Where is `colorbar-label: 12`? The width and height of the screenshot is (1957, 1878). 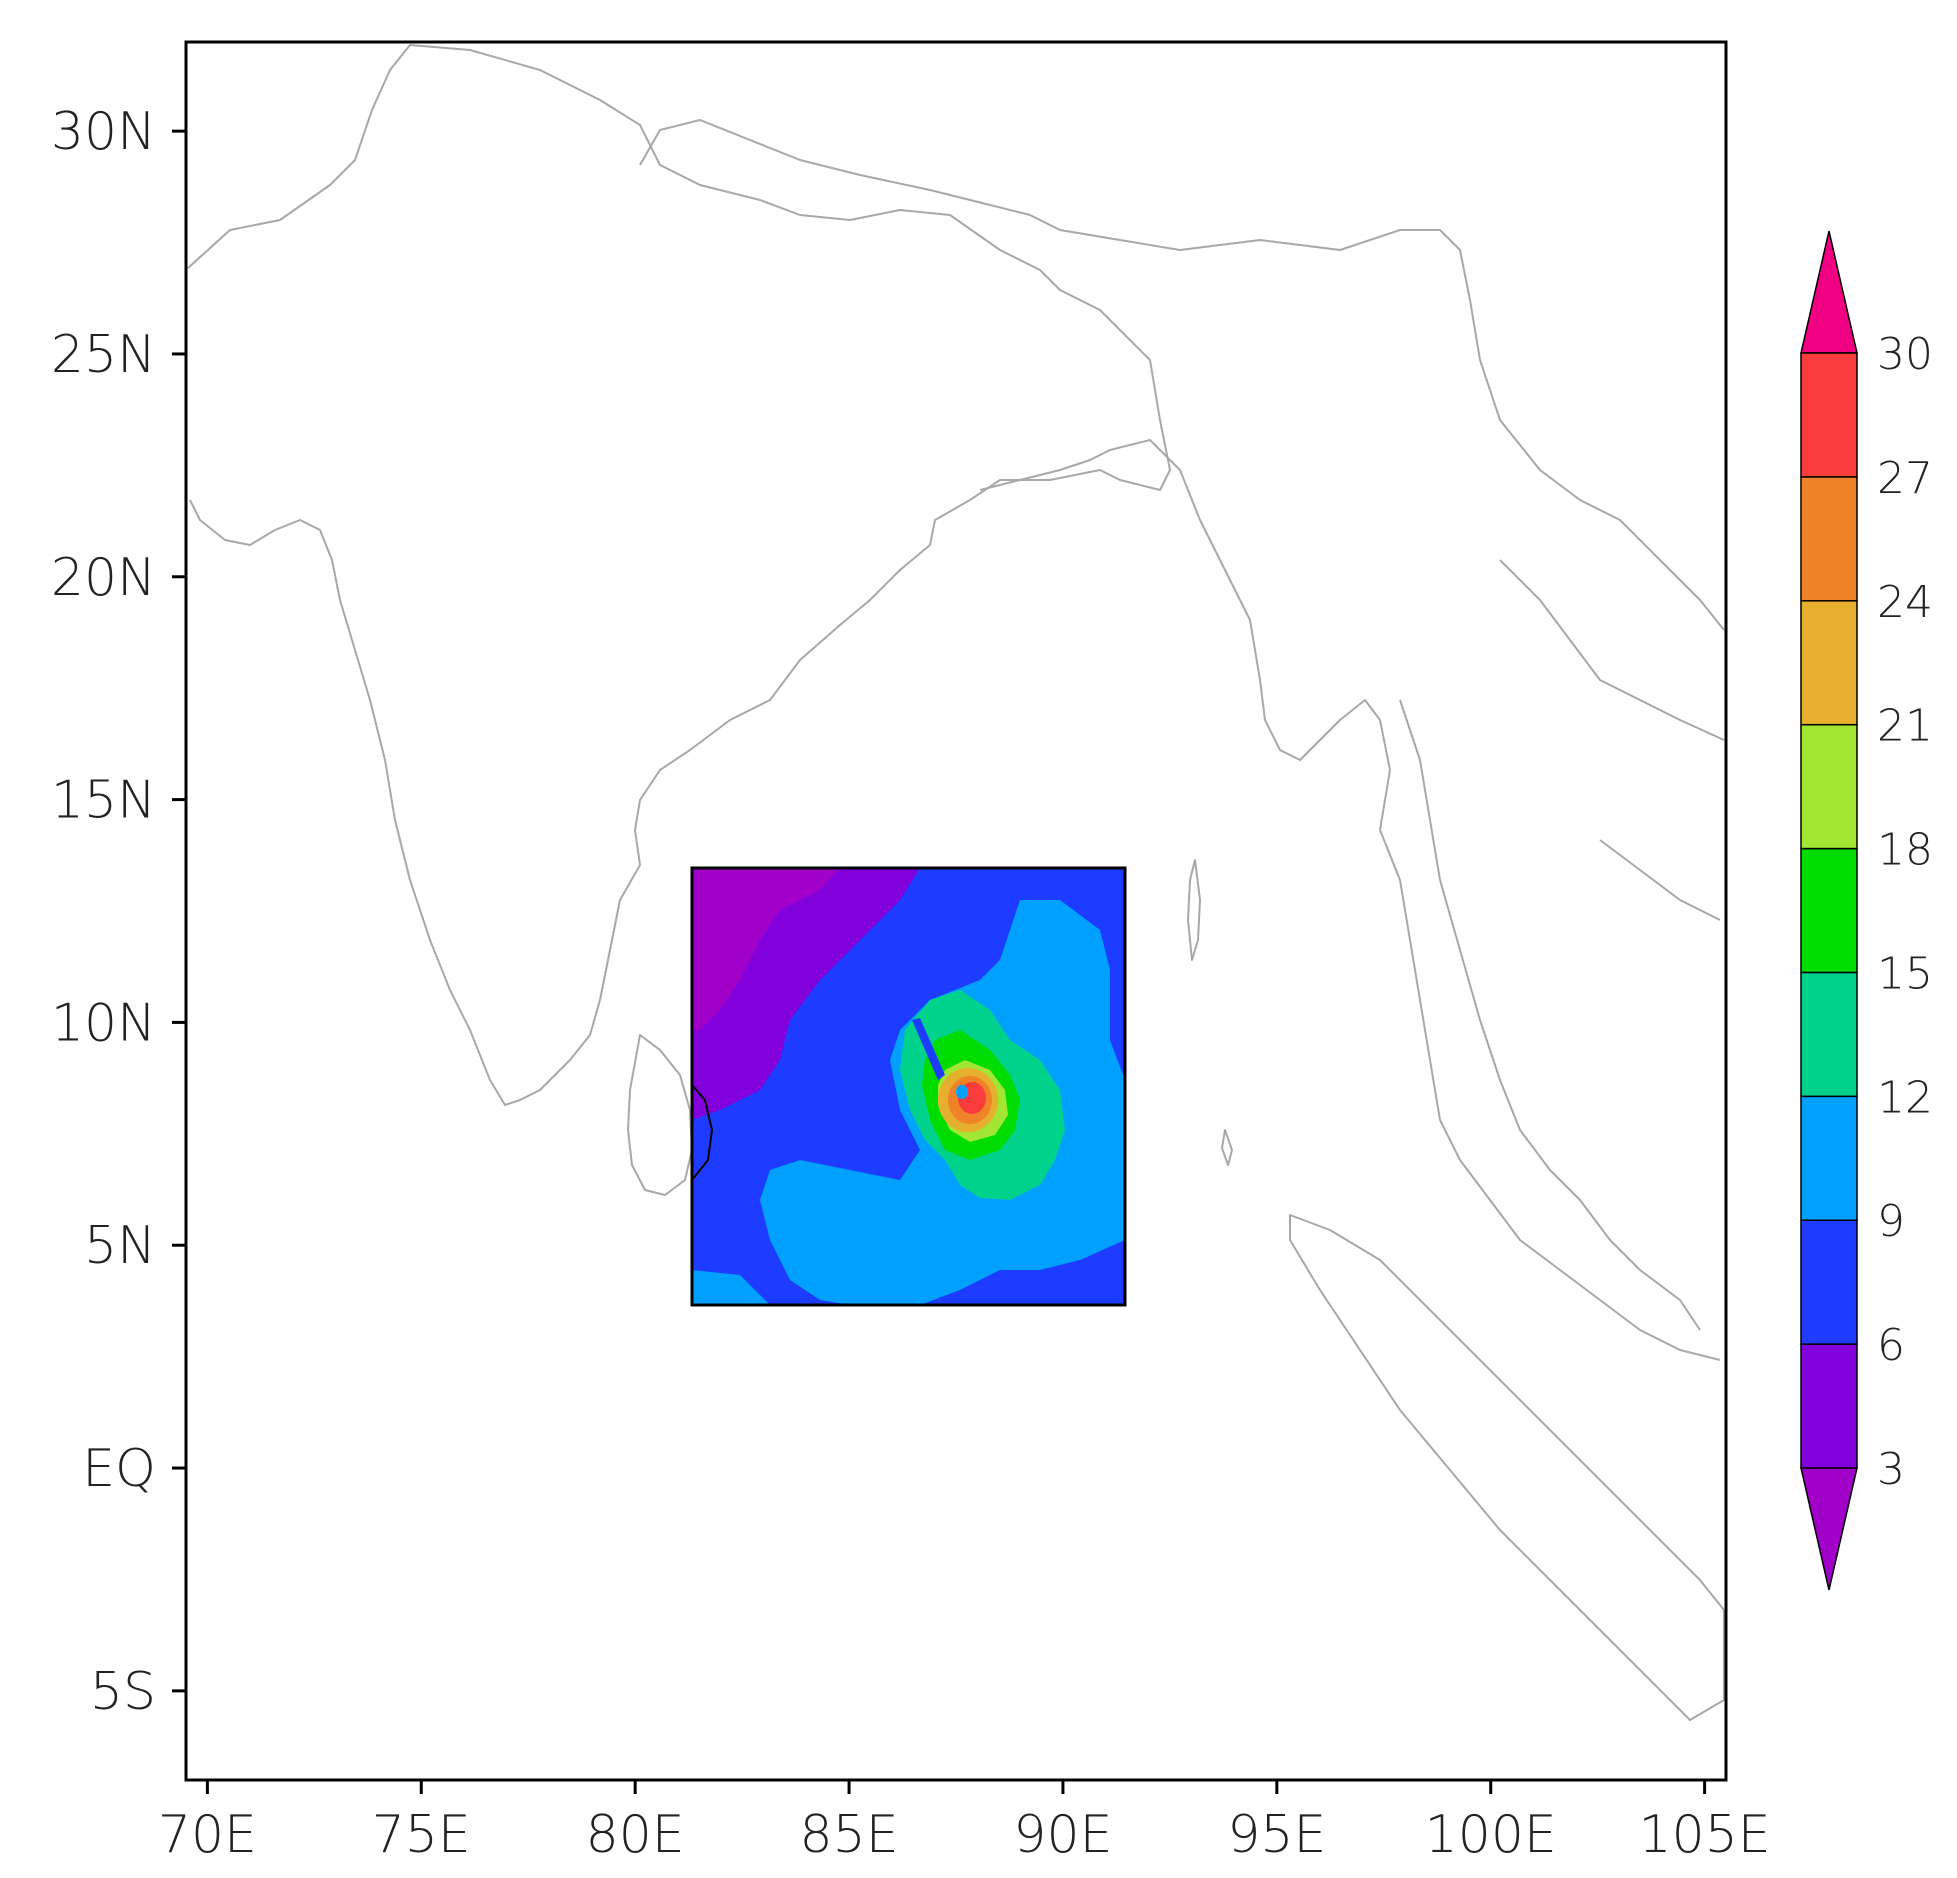
colorbar-label: 12 is located at coordinates (1905, 1097).